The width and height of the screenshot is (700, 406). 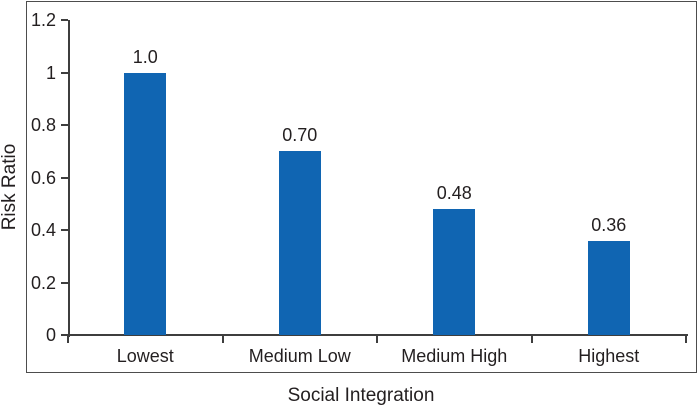 I want to click on y-axis-tick-label: 0.4, so click(x=43, y=230).